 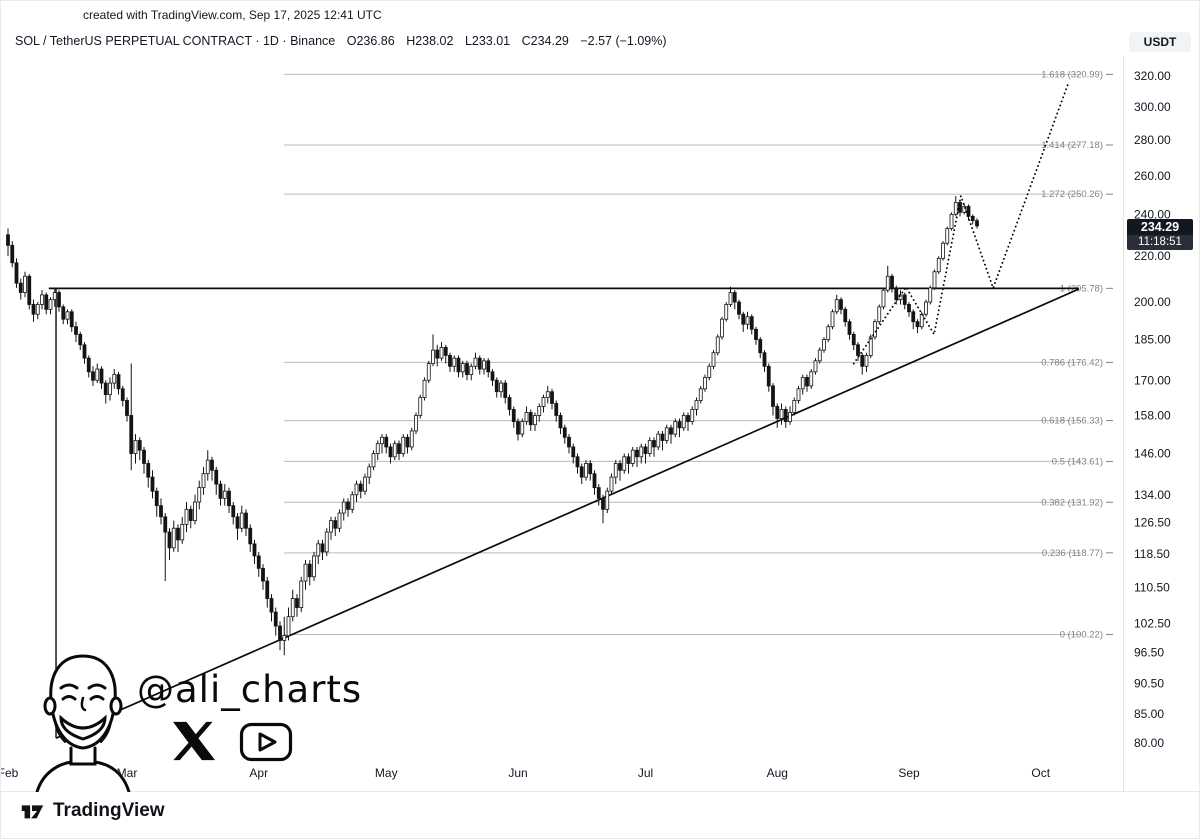 I want to click on svg-text: Sep, so click(x=909, y=773).